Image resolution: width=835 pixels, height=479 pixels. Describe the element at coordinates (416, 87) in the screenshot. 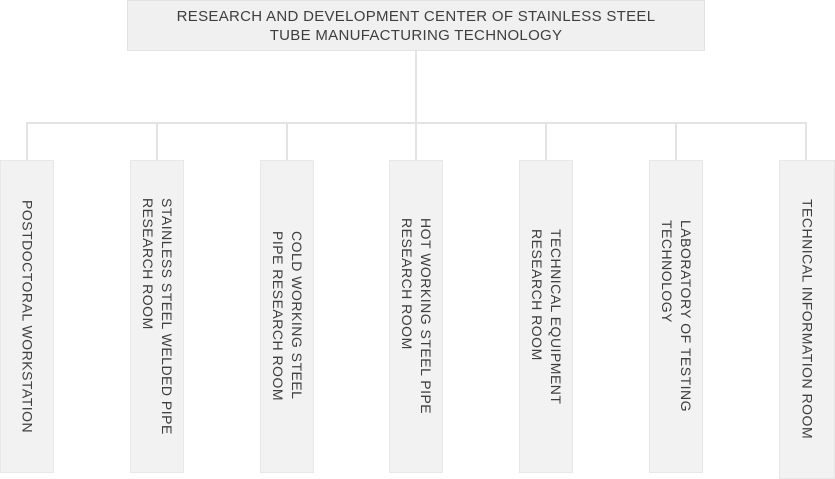

I see `connector-root-stem` at that location.